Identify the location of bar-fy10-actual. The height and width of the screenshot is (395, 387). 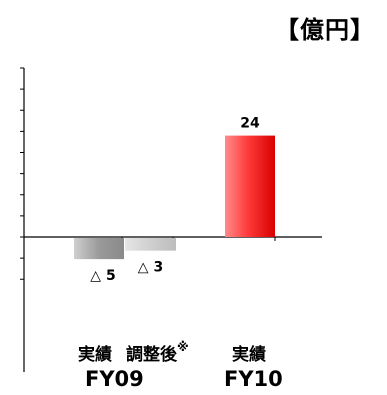
(250, 186).